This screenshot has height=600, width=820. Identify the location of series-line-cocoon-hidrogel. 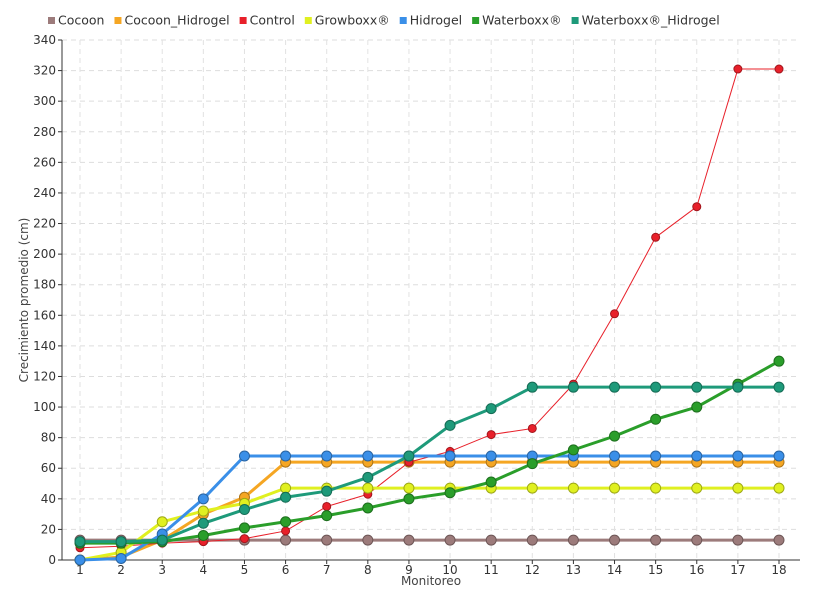
(429, 511).